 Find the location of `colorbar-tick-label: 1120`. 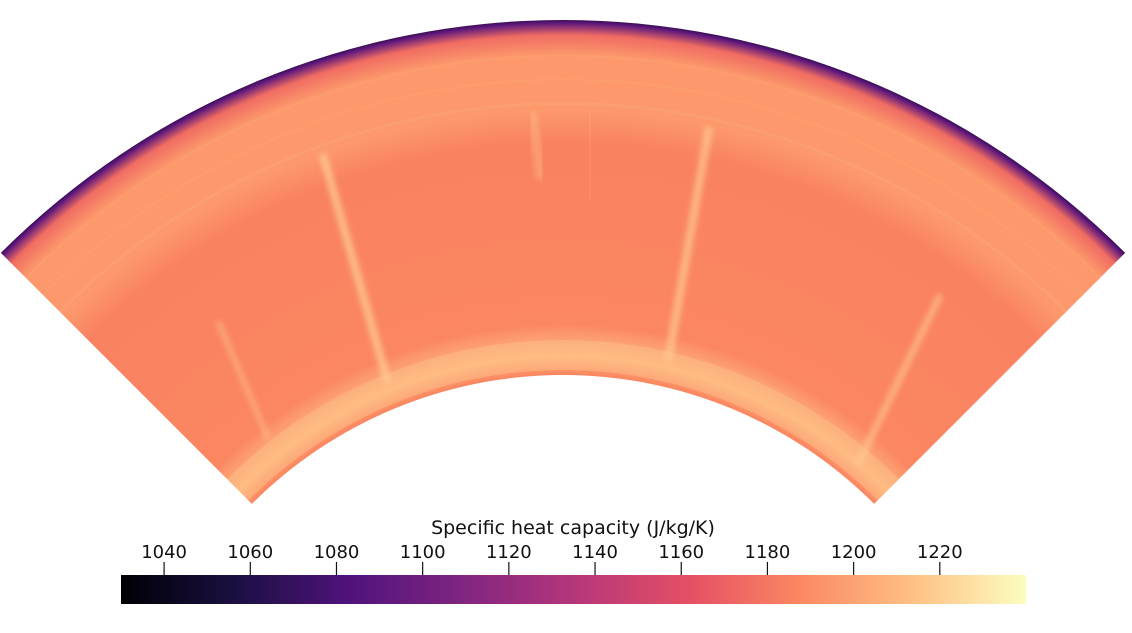

colorbar-tick-label: 1120 is located at coordinates (509, 552).